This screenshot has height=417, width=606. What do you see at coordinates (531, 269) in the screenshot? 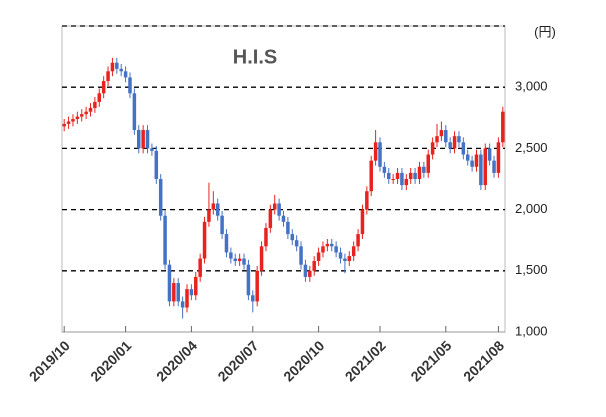
I see `y-tick-label: 1,500` at bounding box center [531, 269].